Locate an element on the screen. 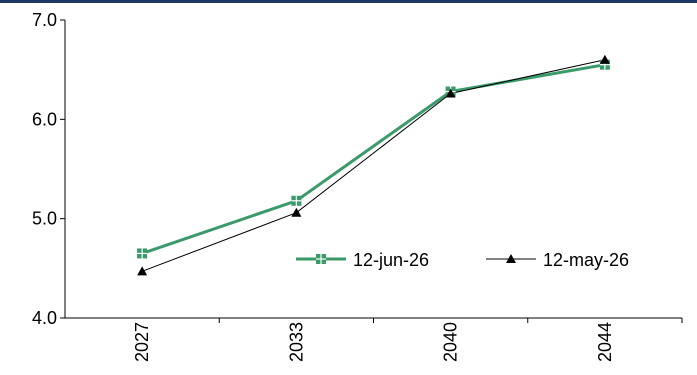 The height and width of the screenshot is (375, 697). top-accent-bar is located at coordinates (348, 1).